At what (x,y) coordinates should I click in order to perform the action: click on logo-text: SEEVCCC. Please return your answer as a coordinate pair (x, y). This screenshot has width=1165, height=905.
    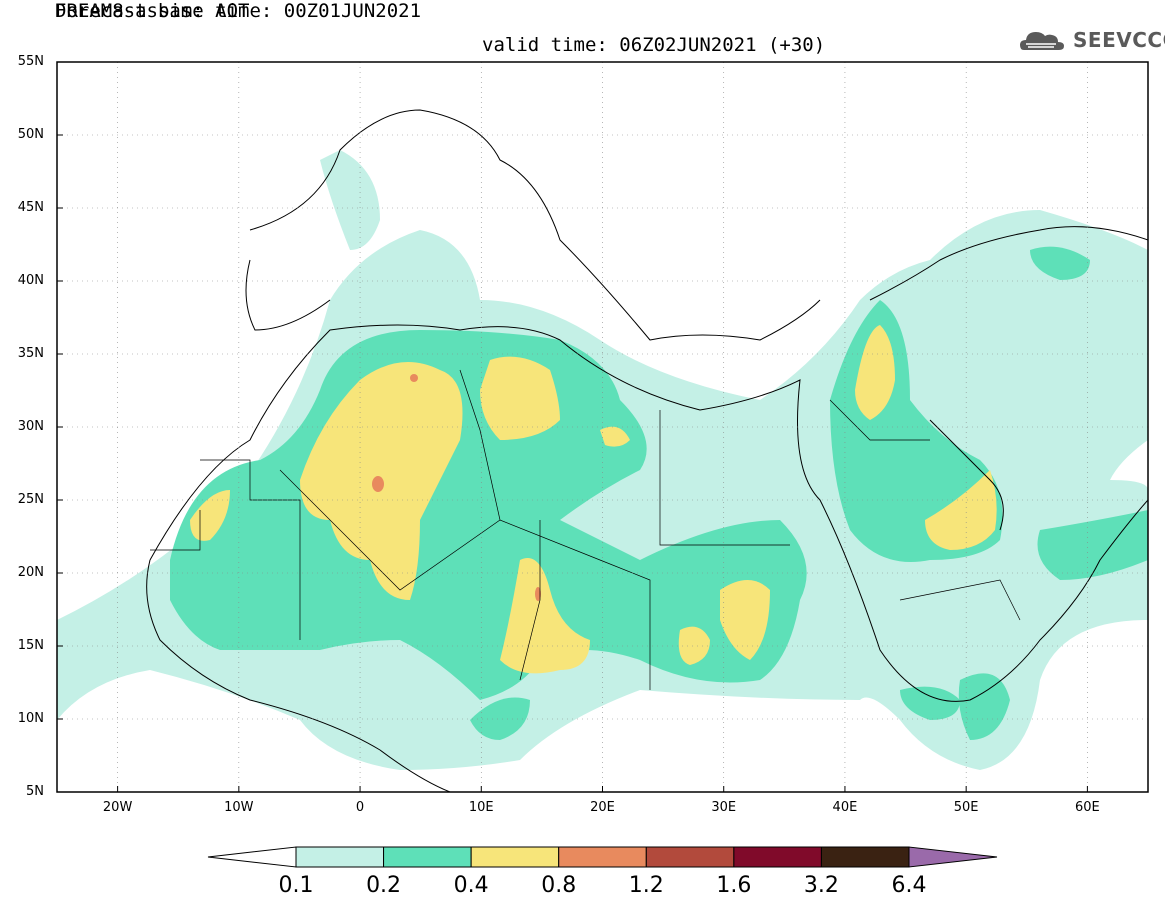
    Looking at the image, I should click on (1119, 40).